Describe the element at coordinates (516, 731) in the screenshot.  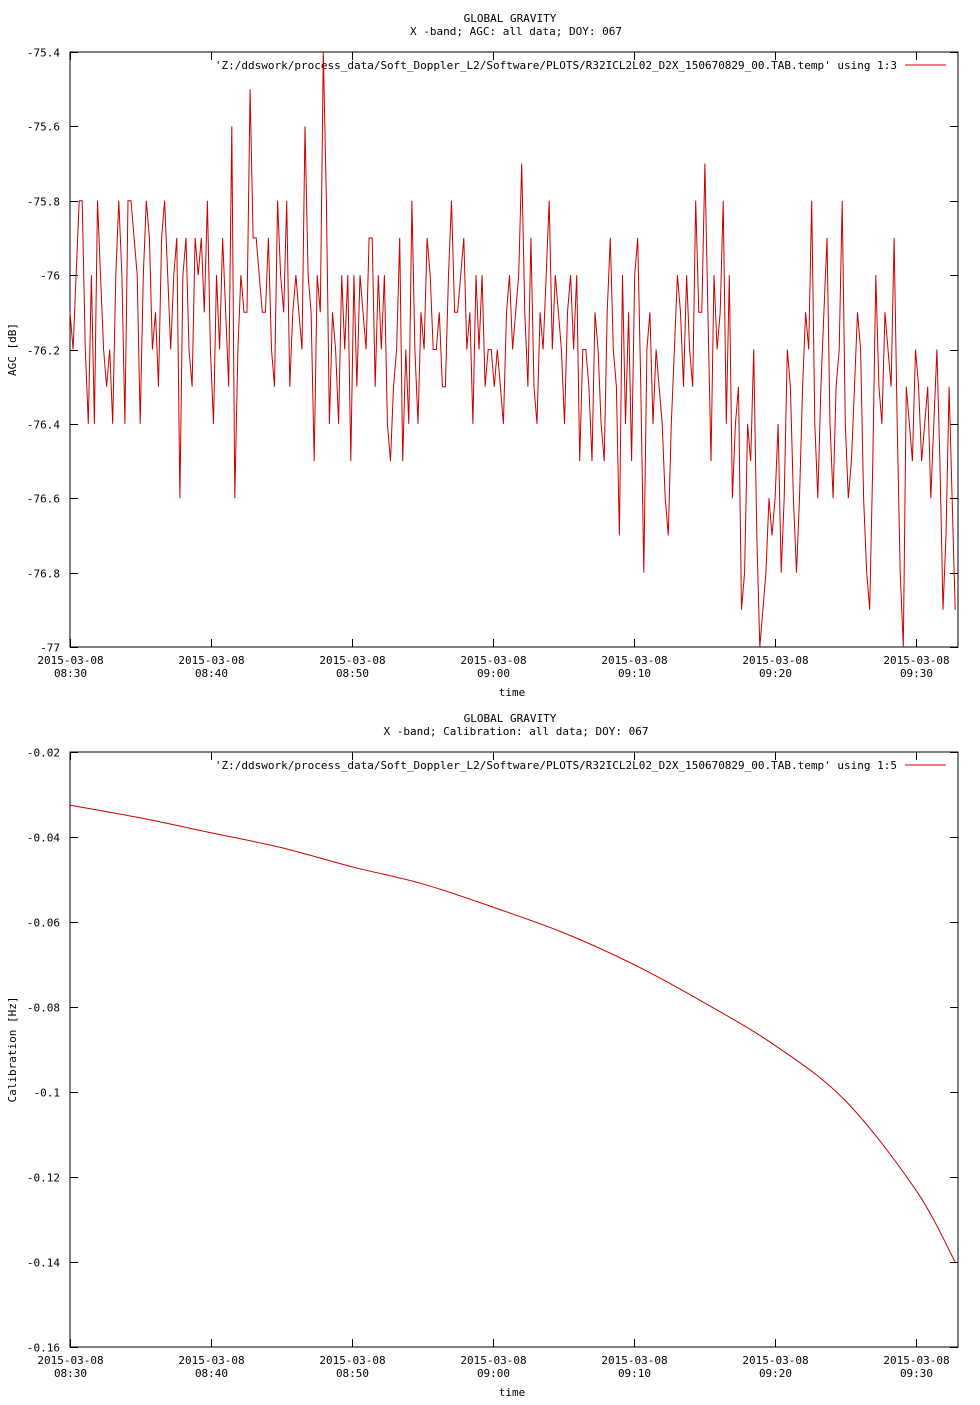
I see `chart-subtitle: X -band; Calibration: all data; DOY: 067` at that location.